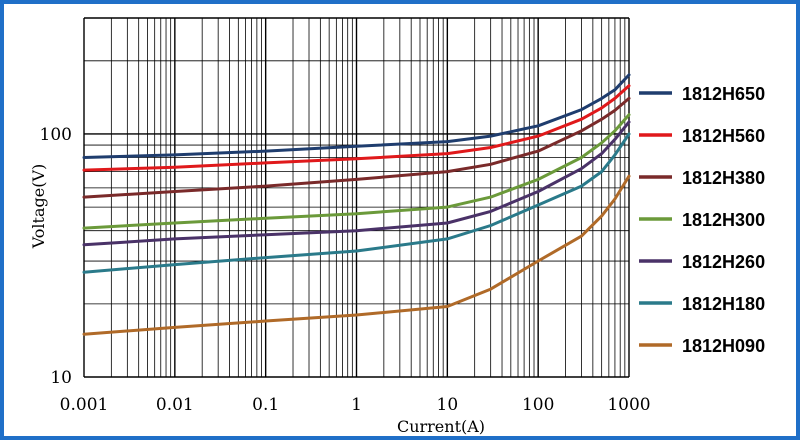  What do you see at coordinates (538, 405) in the screenshot?
I see `x-tick-label: 100` at bounding box center [538, 405].